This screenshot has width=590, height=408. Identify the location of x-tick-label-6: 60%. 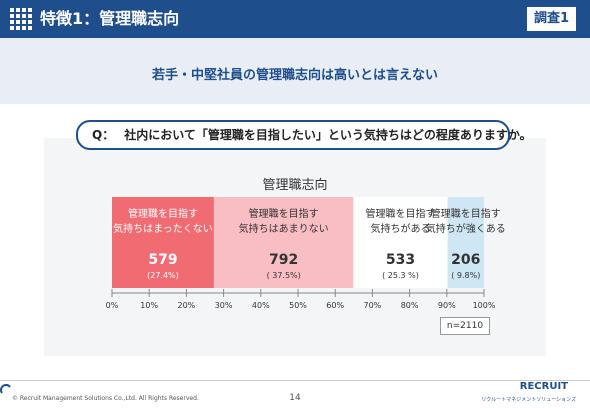
(335, 305).